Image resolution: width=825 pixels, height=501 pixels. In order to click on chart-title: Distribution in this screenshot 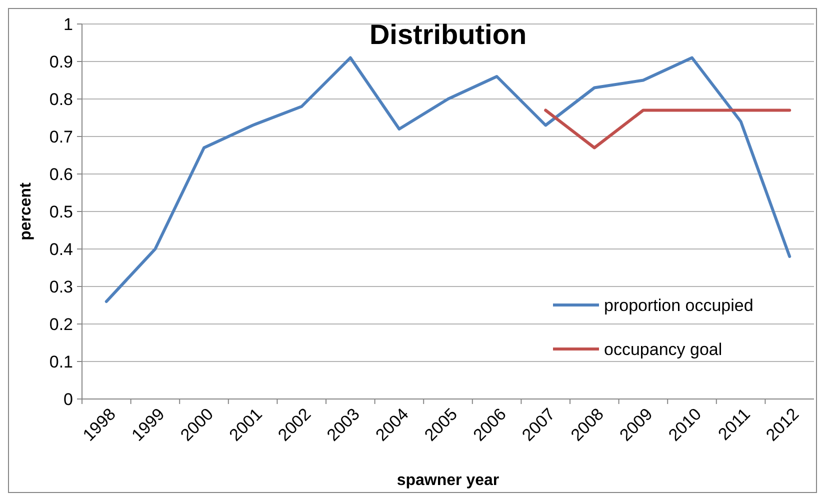, I will do `click(448, 34)`.